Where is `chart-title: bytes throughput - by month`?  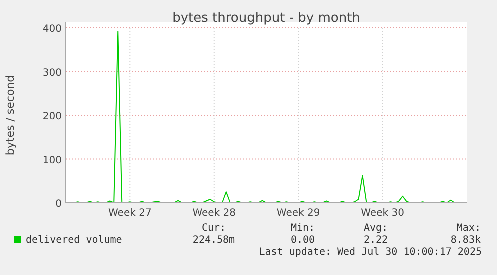 chart-title: bytes throughput - by month is located at coordinates (266, 18).